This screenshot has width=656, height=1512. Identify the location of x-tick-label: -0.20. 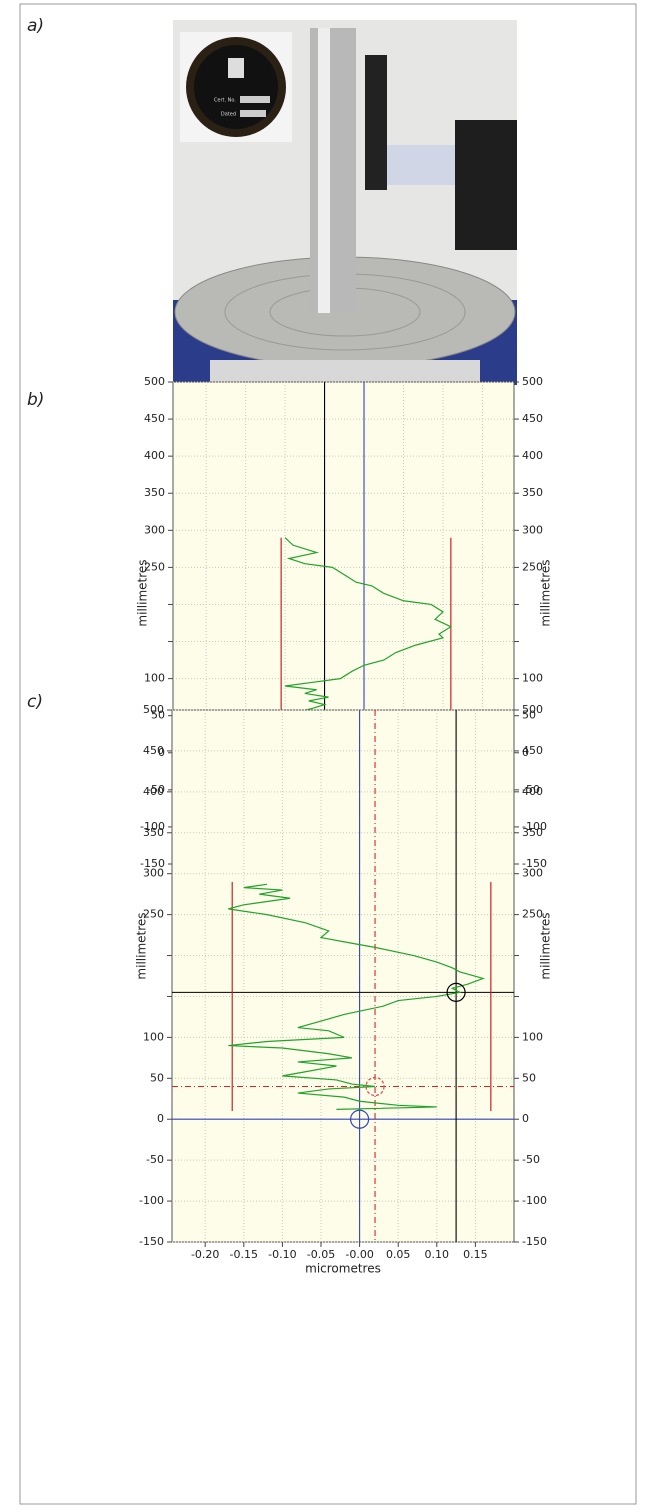
(205, 1254).